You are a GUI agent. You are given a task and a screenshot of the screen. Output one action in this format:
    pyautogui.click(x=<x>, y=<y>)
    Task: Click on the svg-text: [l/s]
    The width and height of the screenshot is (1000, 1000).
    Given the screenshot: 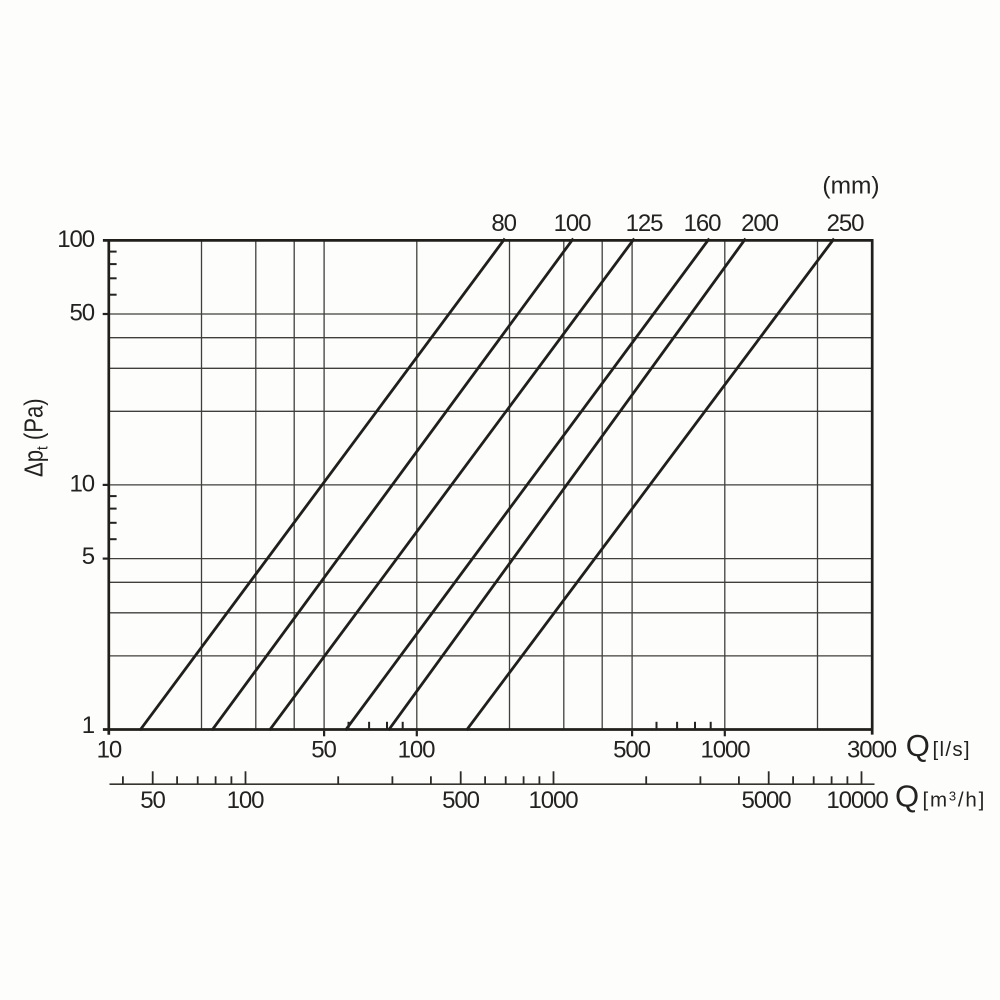 What is the action you would take?
    pyautogui.click(x=952, y=749)
    